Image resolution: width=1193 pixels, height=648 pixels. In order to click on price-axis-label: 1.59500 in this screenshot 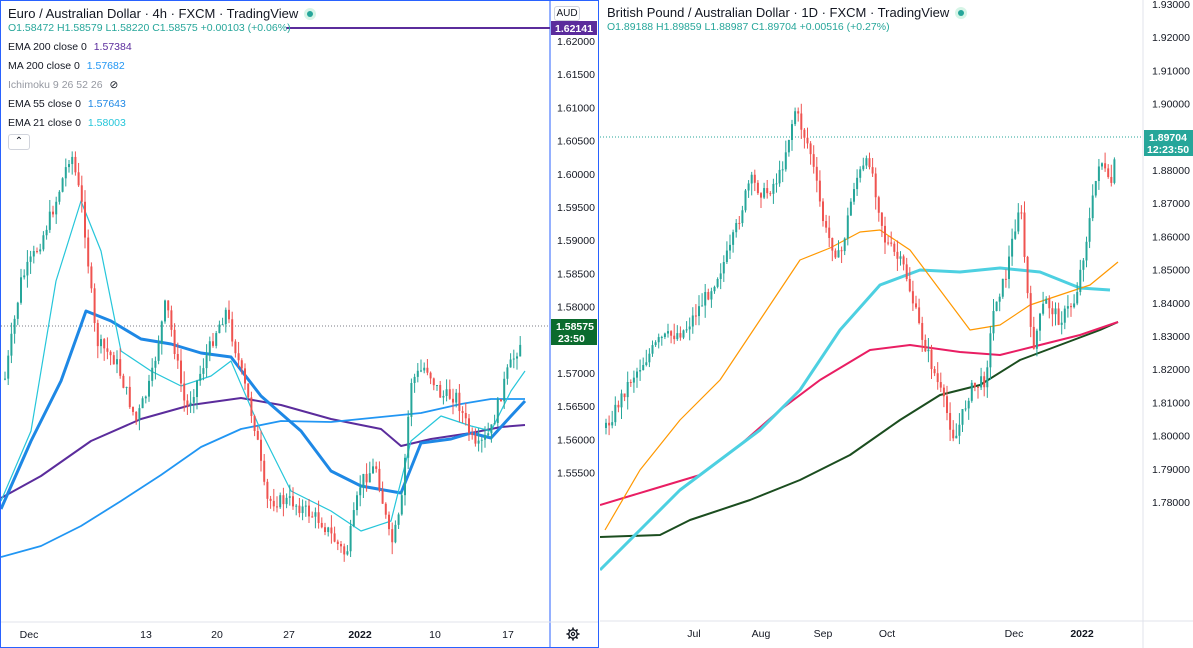, I will do `click(576, 208)`.